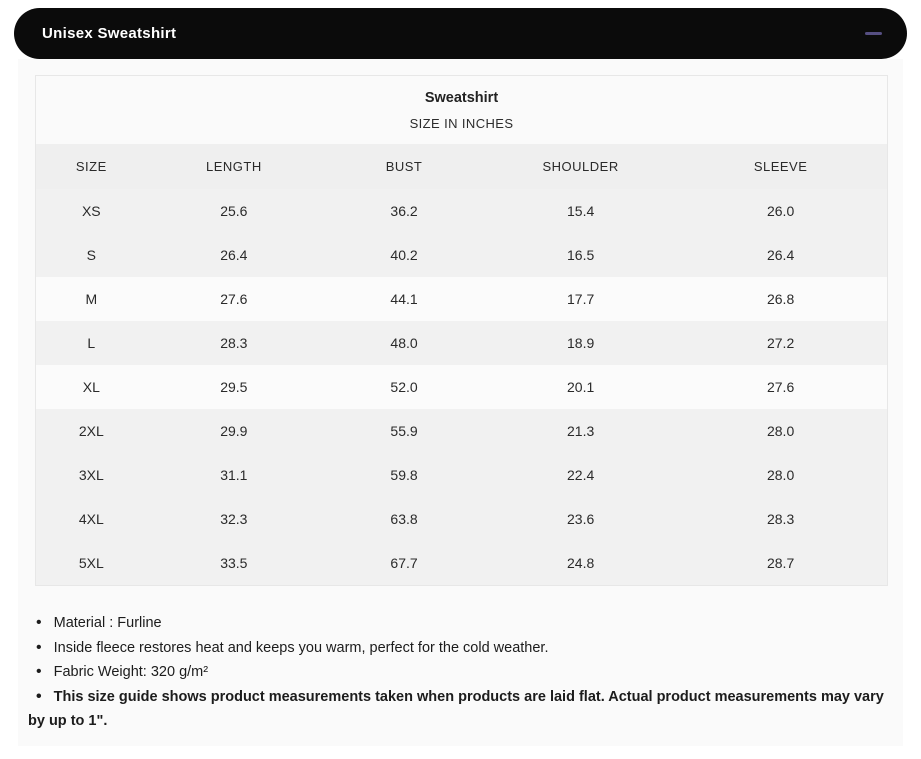  Describe the element at coordinates (460, 33) in the screenshot. I see `accordion-header: Unisex Sweatshirt` at that location.